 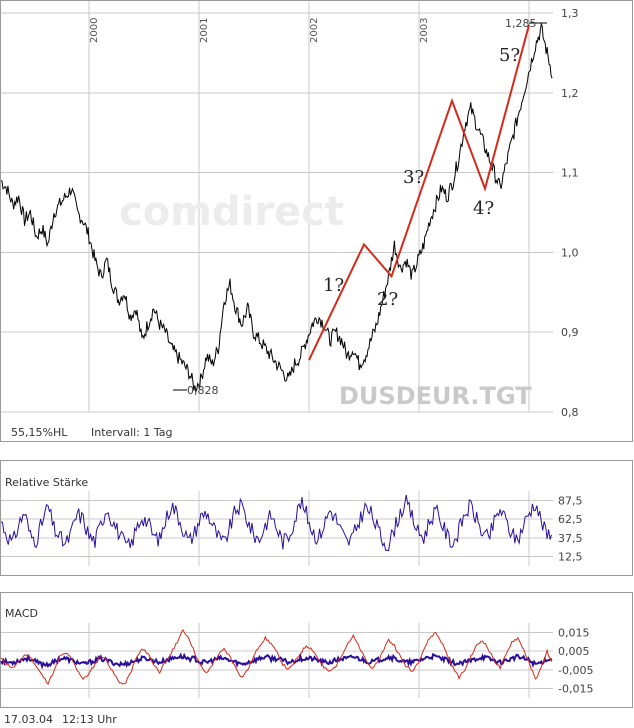 I want to click on rsi-y-tick-label: 87,5, so click(x=570, y=500).